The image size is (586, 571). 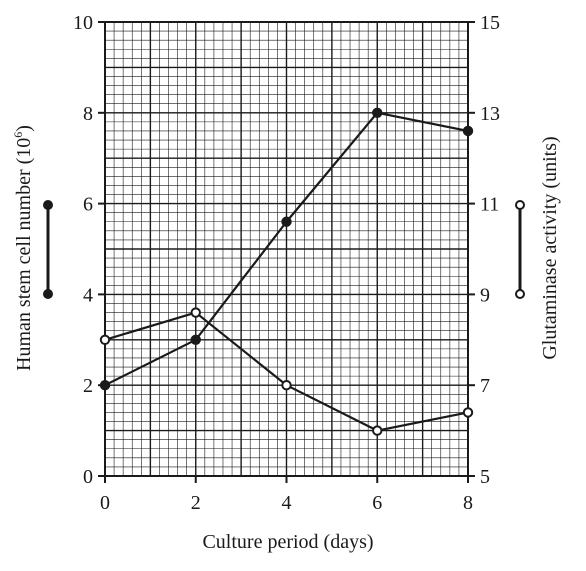 What do you see at coordinates (24, 128) in the screenshot?
I see `y-left-axis-title-close: )` at bounding box center [24, 128].